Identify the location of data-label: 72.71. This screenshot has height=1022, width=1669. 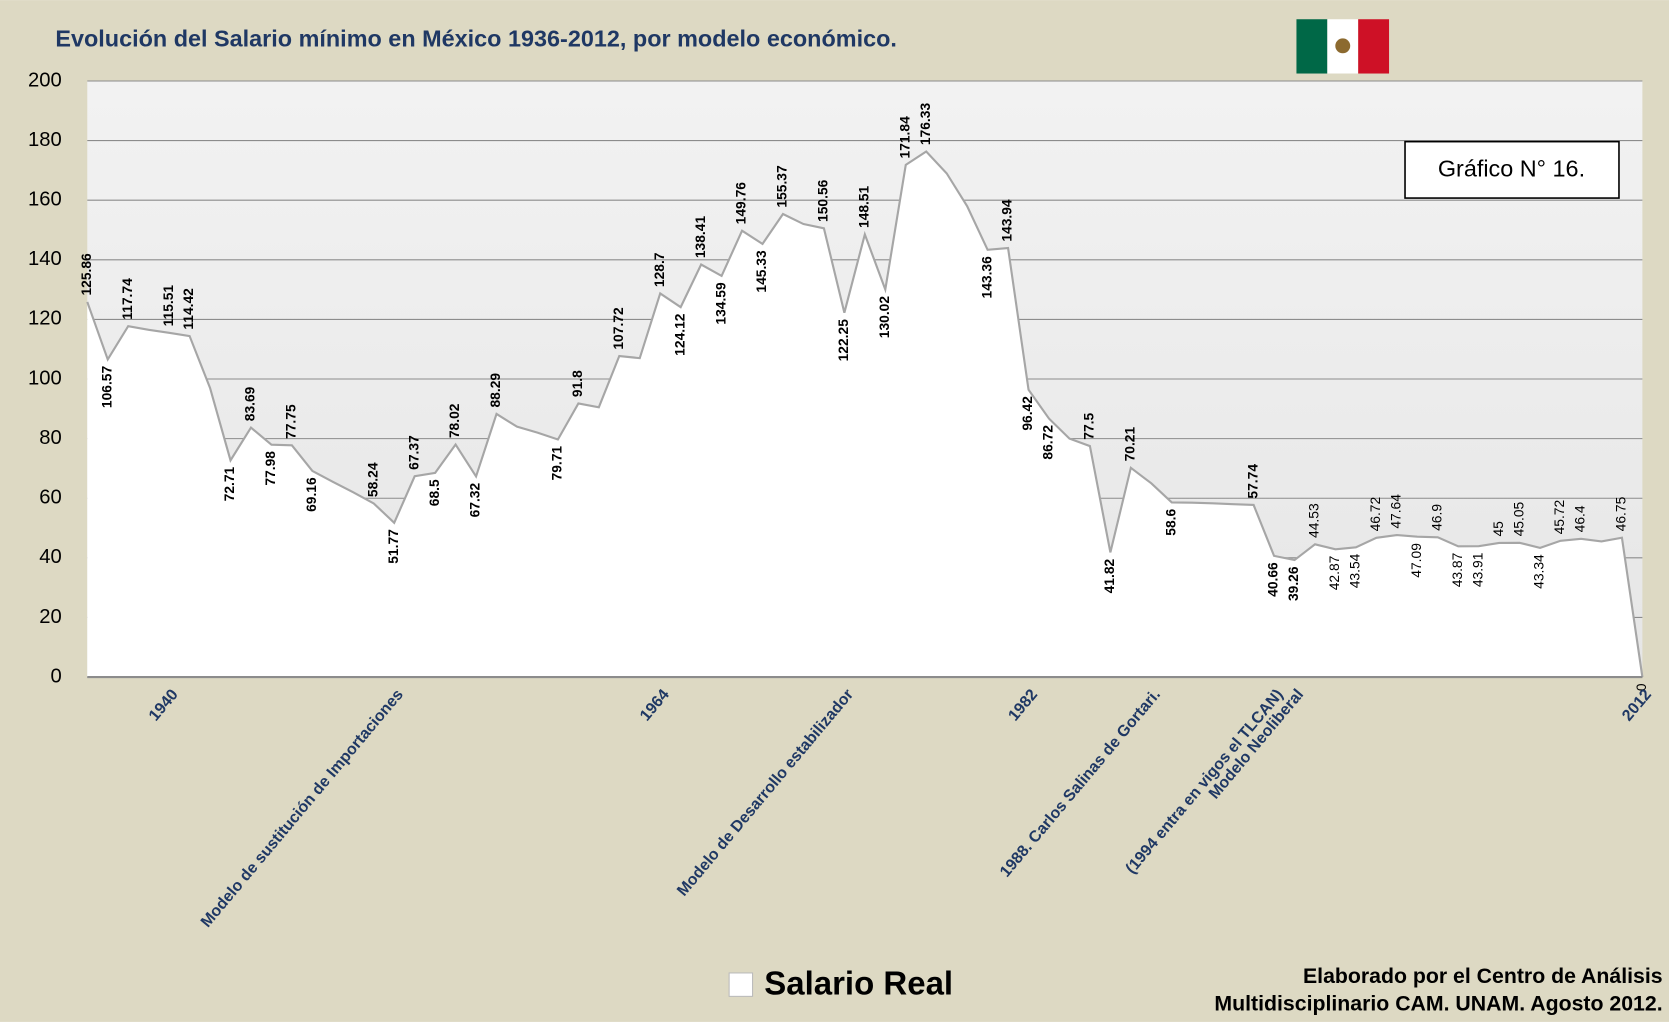
(229, 483).